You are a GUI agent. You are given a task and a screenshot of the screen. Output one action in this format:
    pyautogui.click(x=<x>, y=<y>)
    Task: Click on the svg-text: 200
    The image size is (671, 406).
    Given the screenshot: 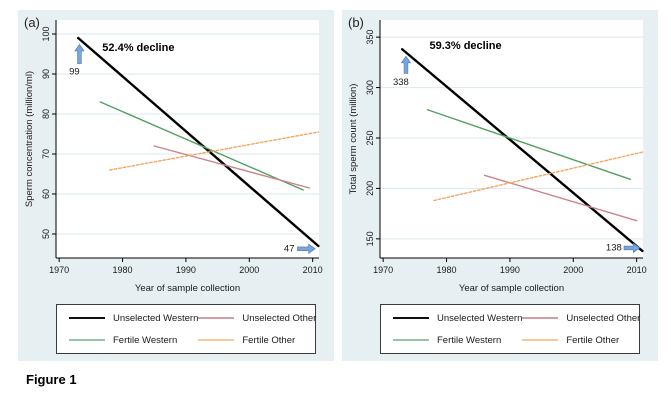 What is the action you would take?
    pyautogui.click(x=370, y=188)
    